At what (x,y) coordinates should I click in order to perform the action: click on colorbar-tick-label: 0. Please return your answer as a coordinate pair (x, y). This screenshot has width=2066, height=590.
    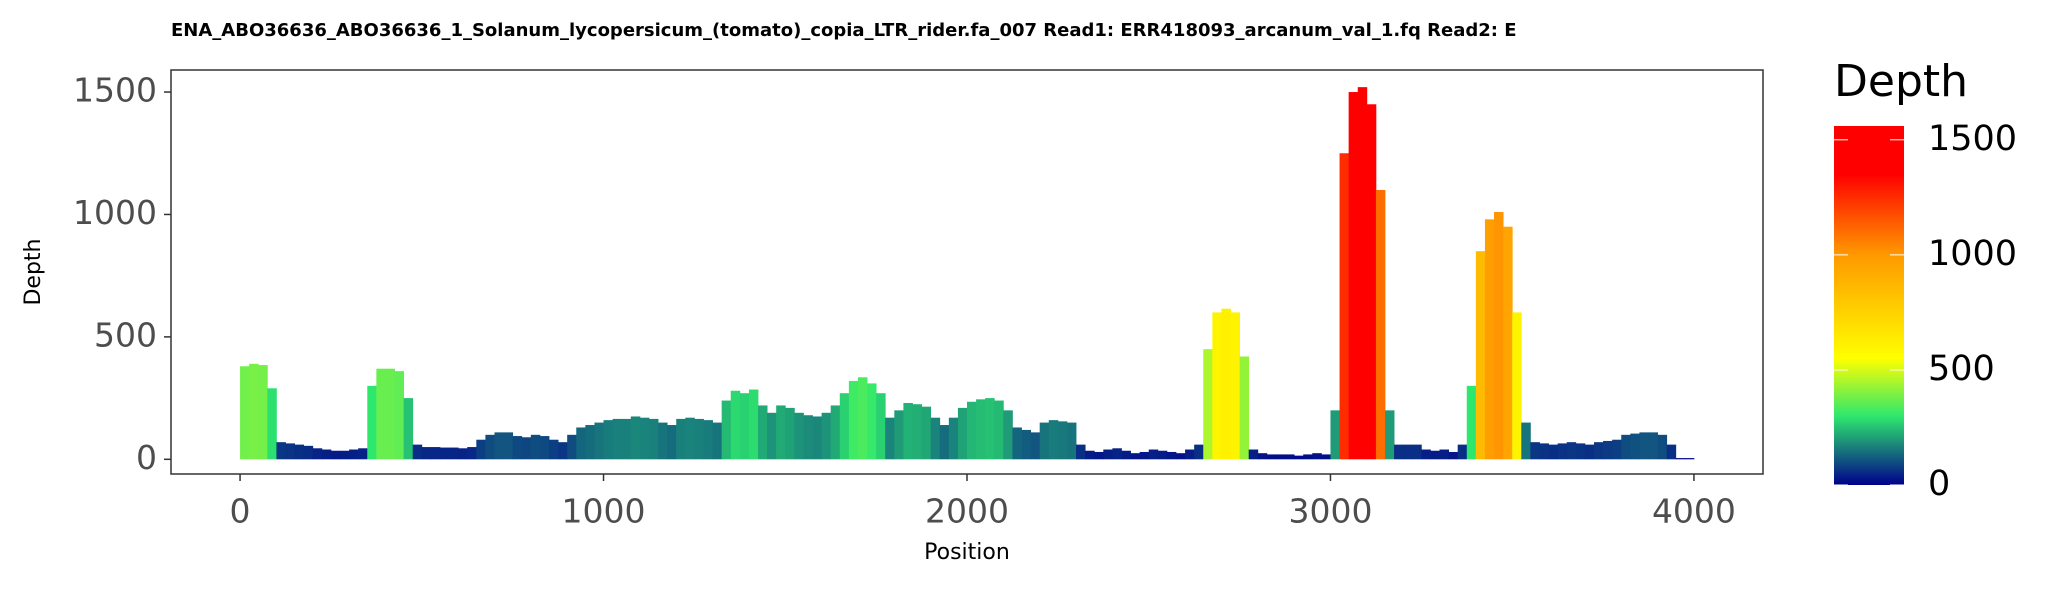
    Looking at the image, I should click on (1939, 484).